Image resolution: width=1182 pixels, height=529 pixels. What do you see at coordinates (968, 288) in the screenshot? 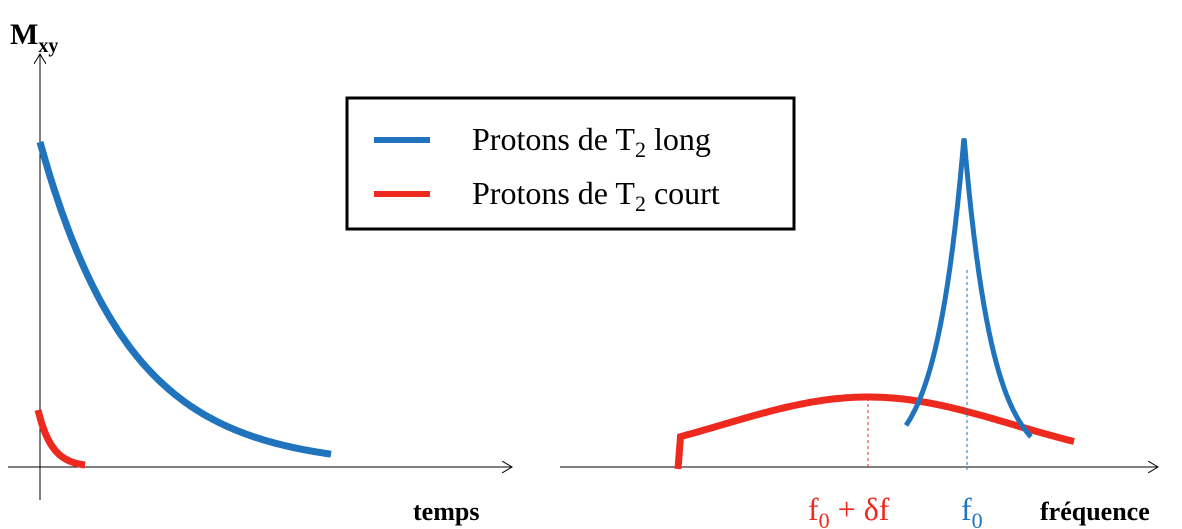
I see `long-t2-spectrum-curve` at bounding box center [968, 288].